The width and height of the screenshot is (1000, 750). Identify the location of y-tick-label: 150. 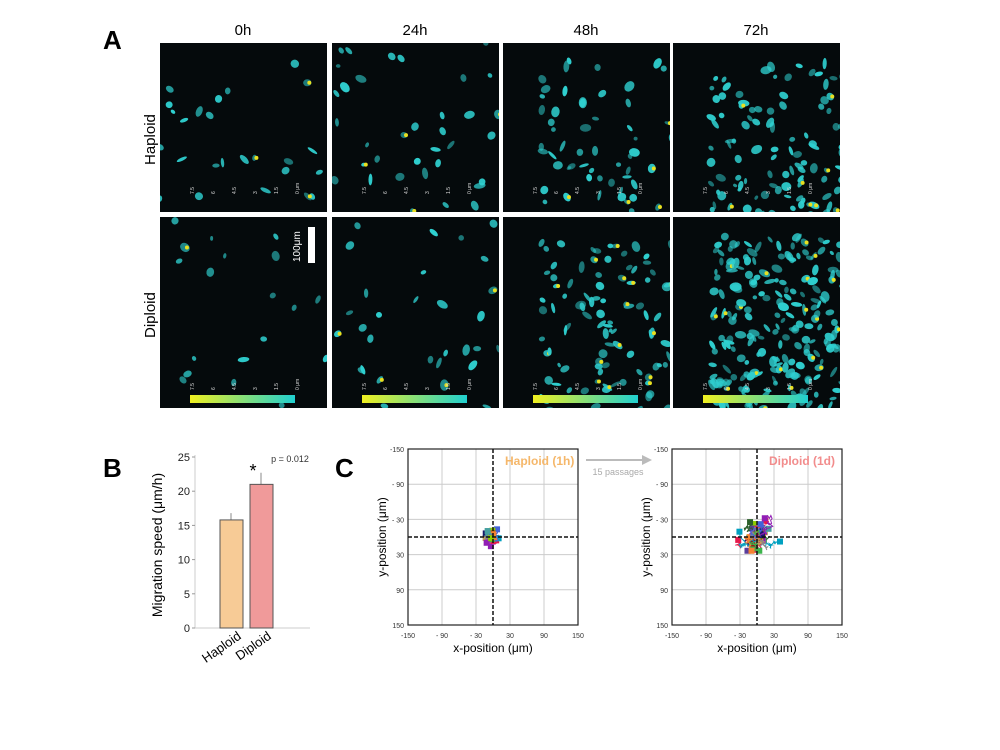
(662, 626).